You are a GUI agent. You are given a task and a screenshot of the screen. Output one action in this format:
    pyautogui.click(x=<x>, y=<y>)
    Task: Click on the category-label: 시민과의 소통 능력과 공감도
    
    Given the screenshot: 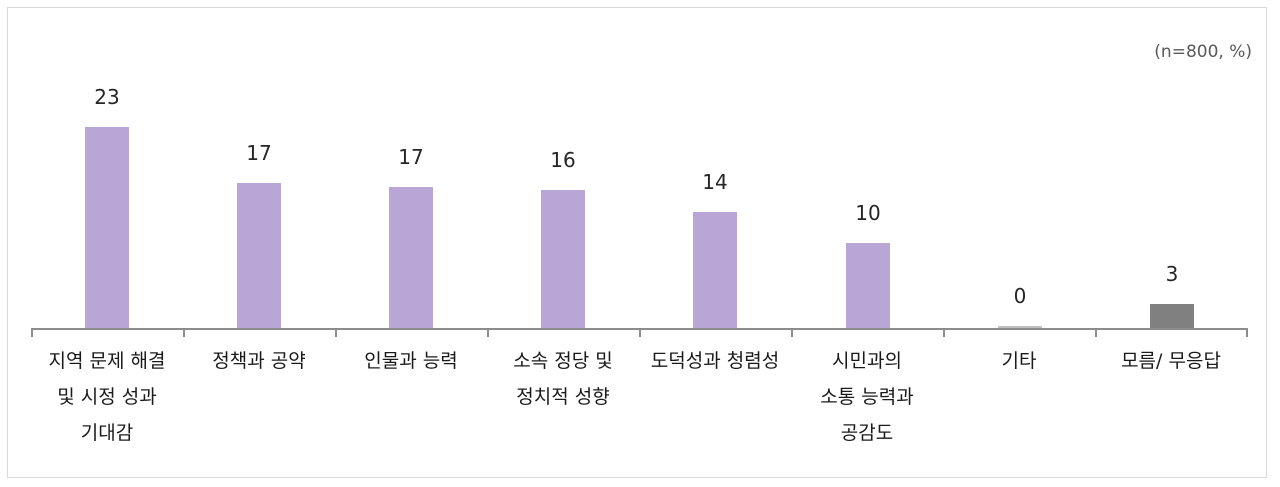 What is the action you would take?
    pyautogui.click(x=867, y=397)
    